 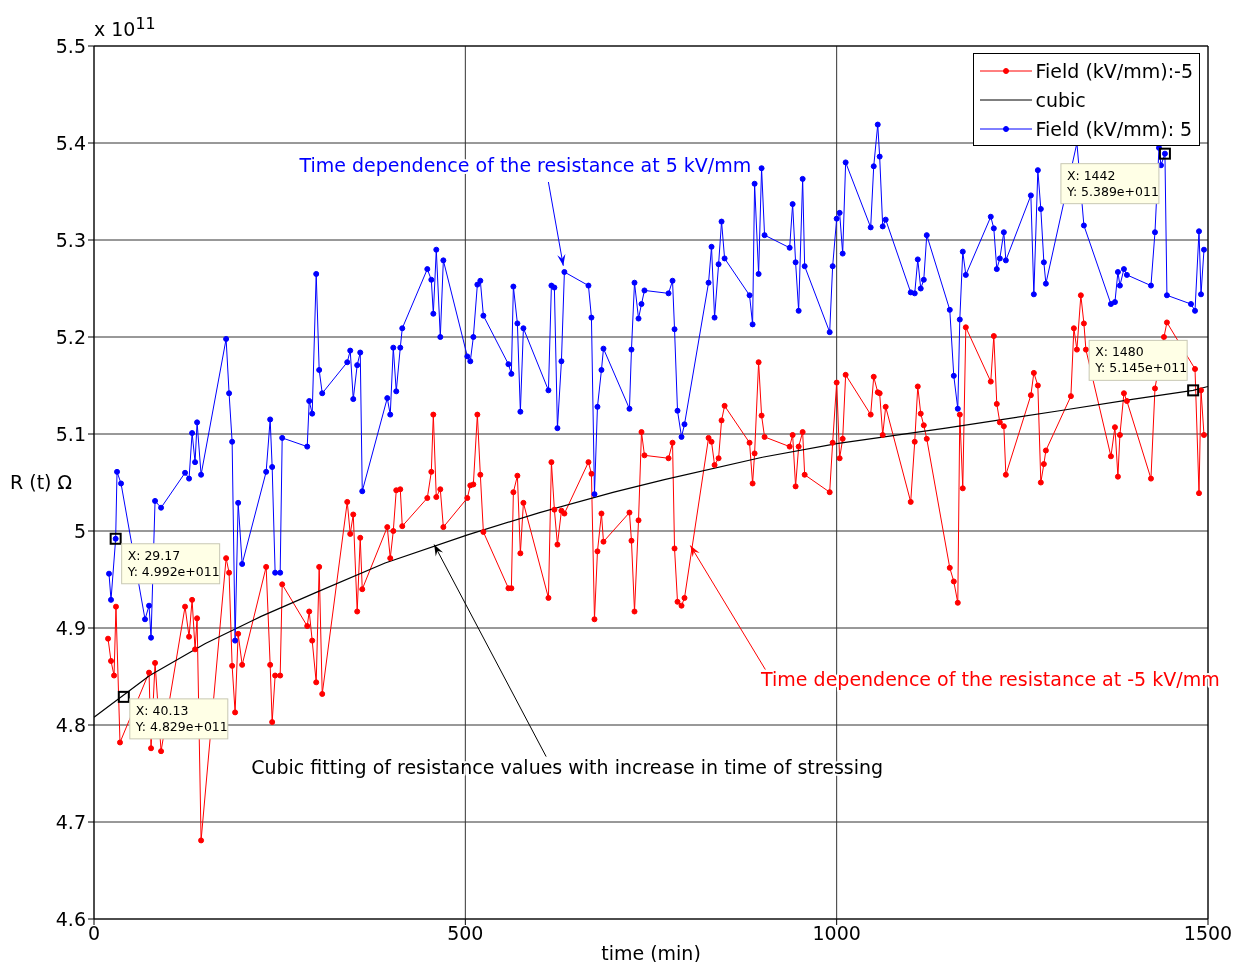 What do you see at coordinates (70, 239) in the screenshot?
I see `y-tick-label: 5.3` at bounding box center [70, 239].